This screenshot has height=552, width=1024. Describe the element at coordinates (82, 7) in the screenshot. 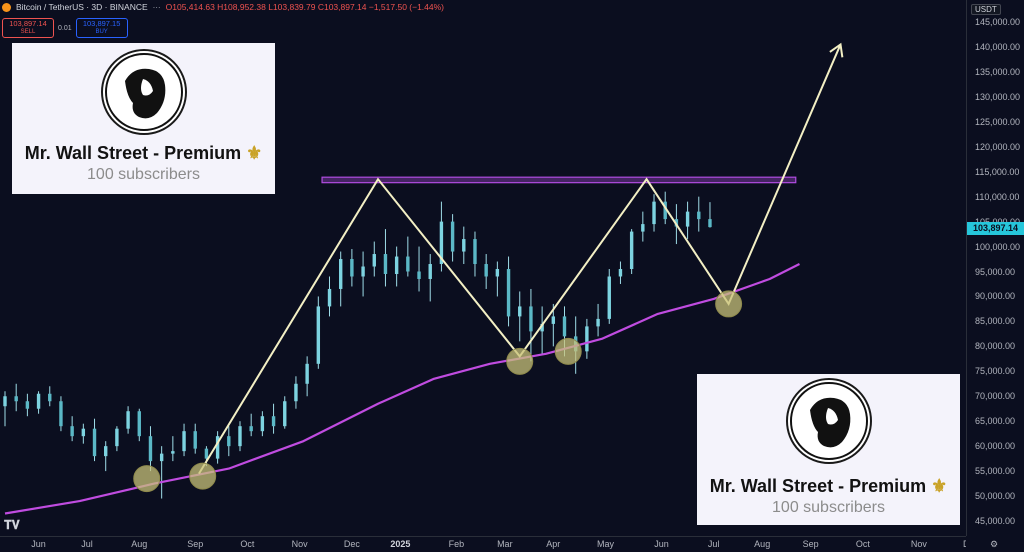

I see `symbol-title: Bitcoin / TetherUS · 3D · BINANCE` at that location.